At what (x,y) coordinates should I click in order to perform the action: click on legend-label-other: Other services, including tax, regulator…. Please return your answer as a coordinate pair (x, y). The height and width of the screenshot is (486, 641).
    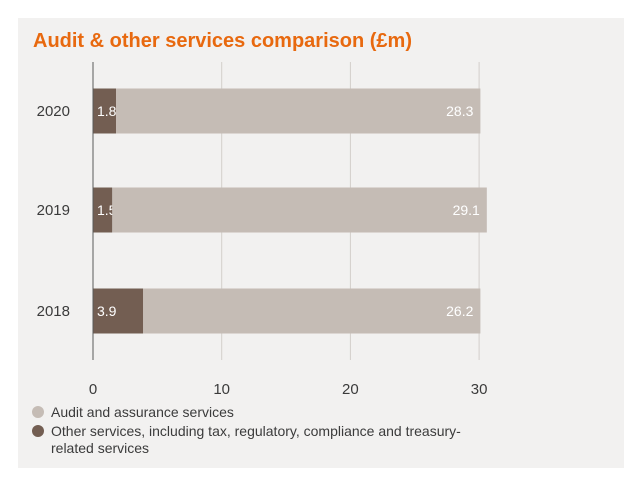
    Looking at the image, I should click on (256, 439).